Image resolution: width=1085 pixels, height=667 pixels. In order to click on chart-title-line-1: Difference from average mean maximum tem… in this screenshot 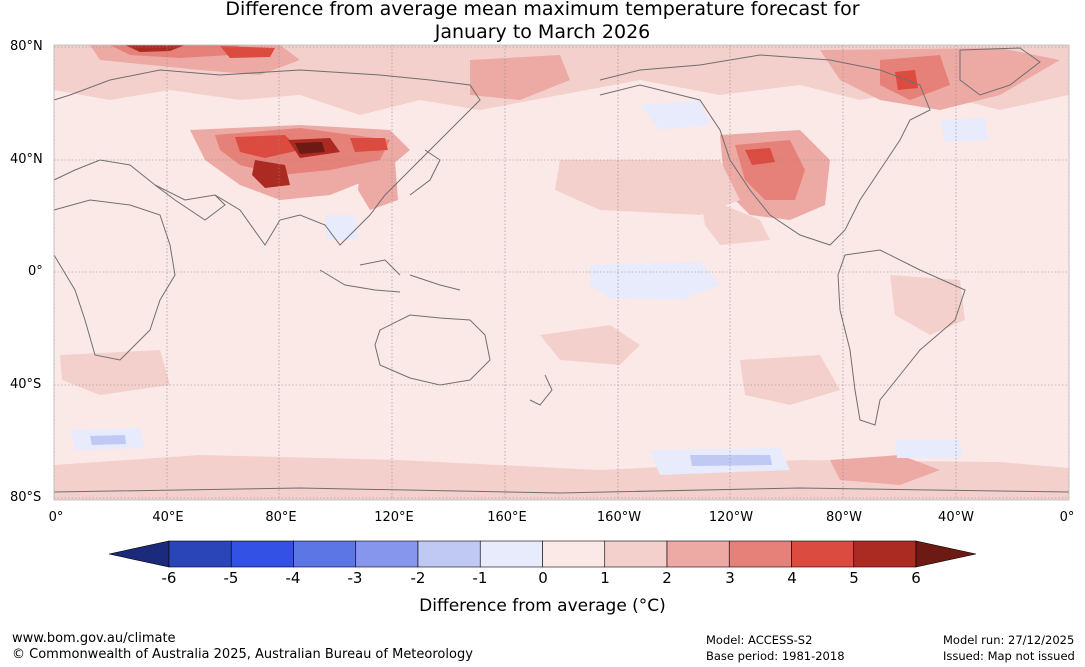, I will do `click(542, 10)`.